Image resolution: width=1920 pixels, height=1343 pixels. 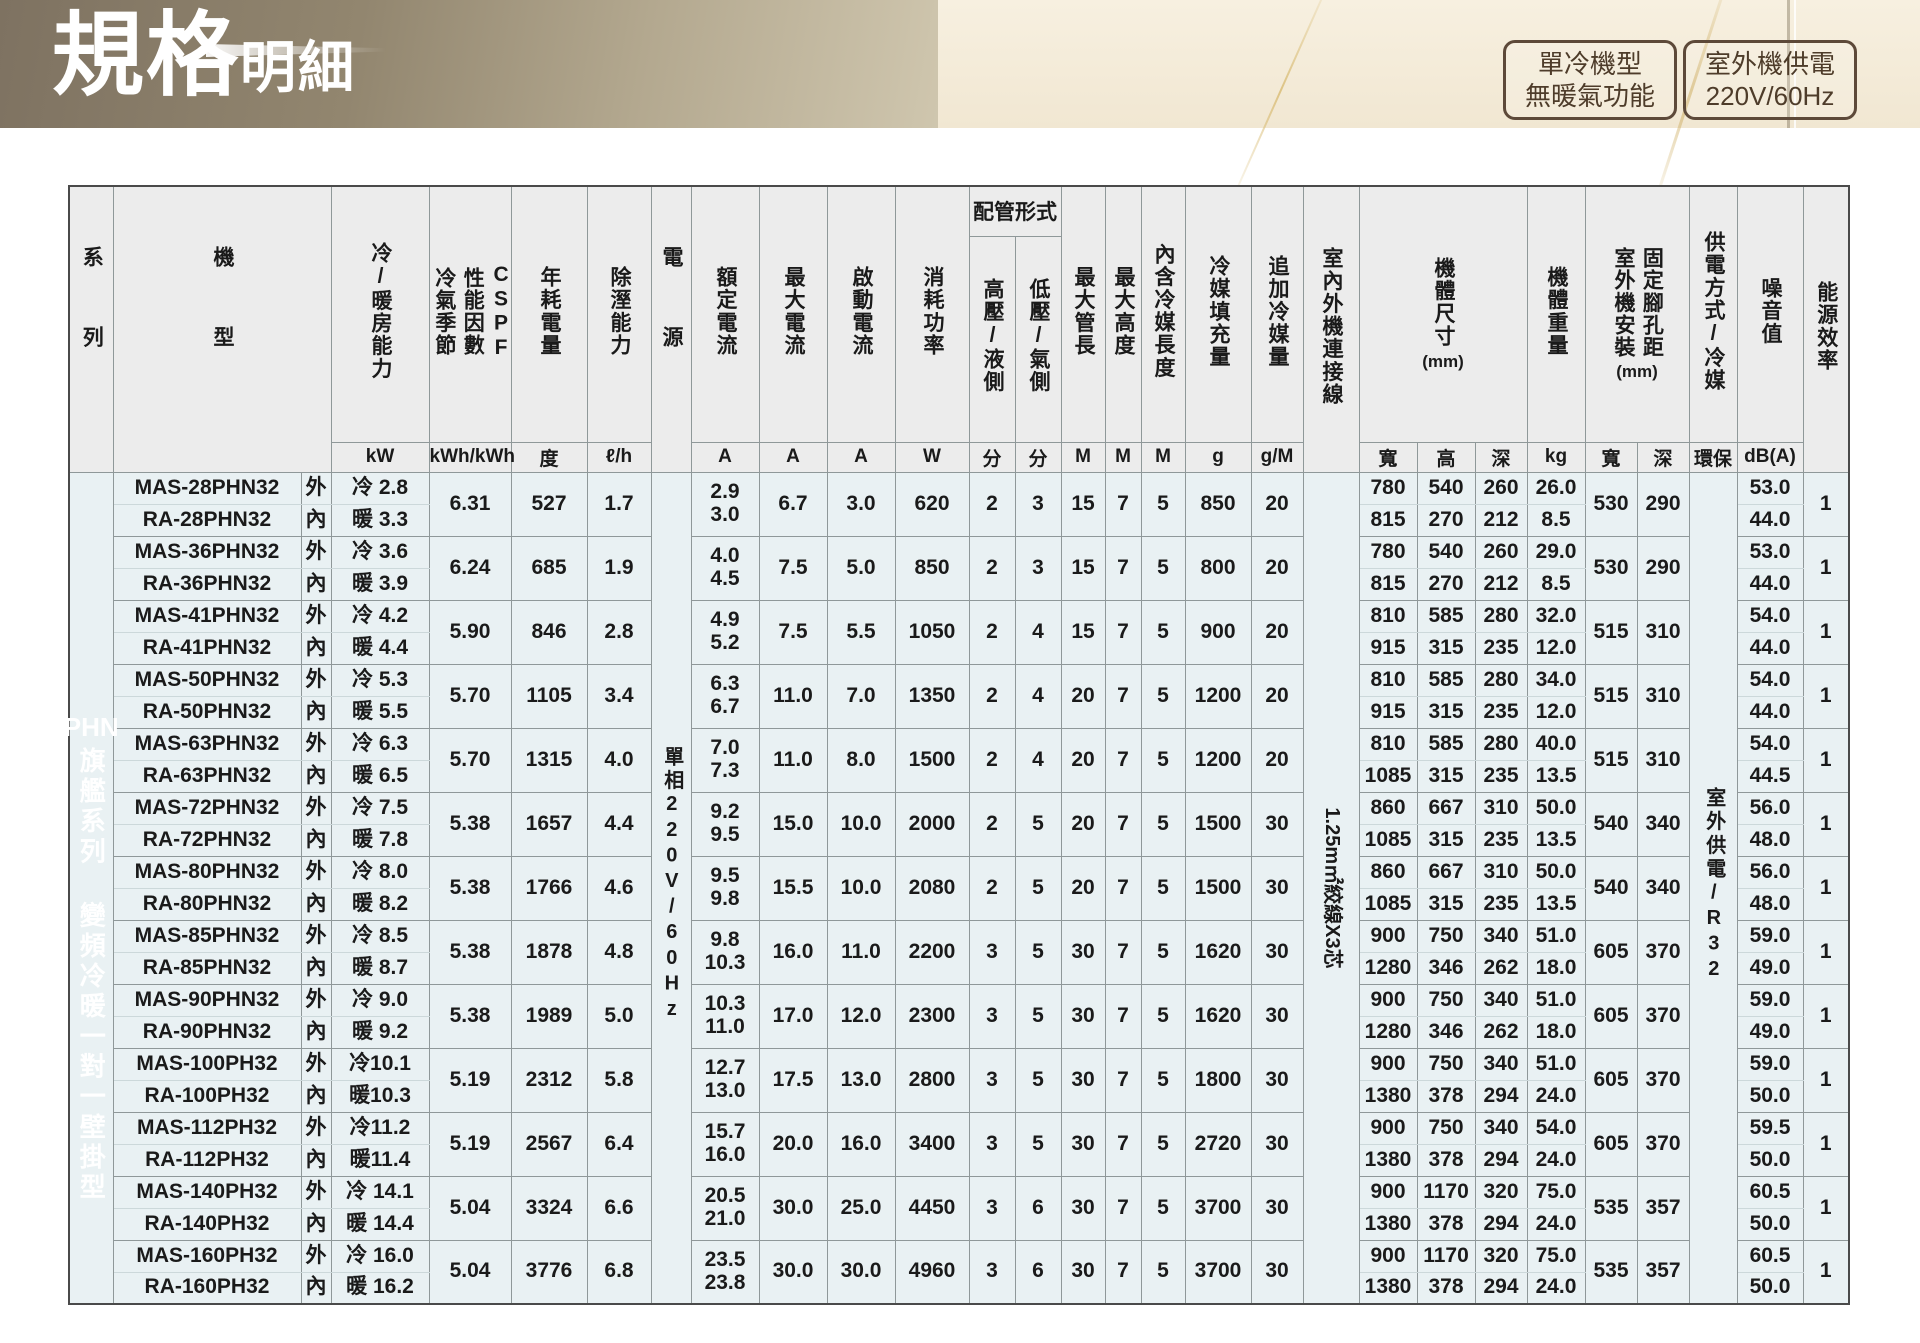 I want to click on page-title: 規格 明細, so click(x=204, y=56).